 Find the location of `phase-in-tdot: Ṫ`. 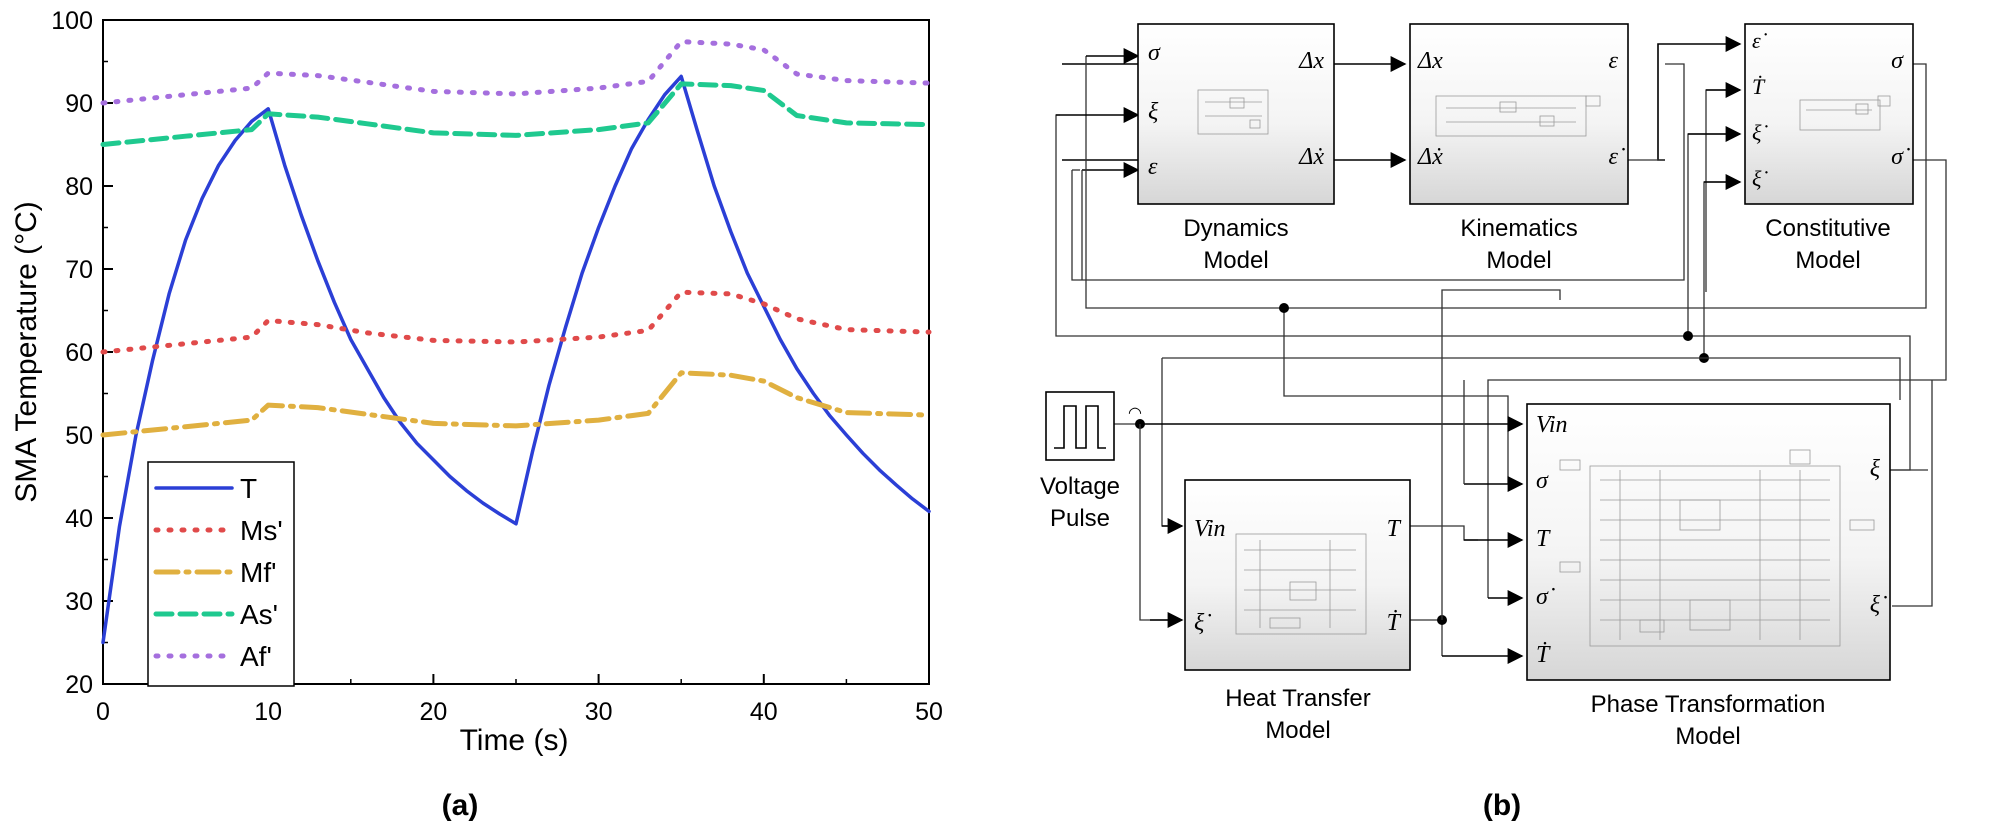

phase-in-tdot: Ṫ is located at coordinates (1543, 655).